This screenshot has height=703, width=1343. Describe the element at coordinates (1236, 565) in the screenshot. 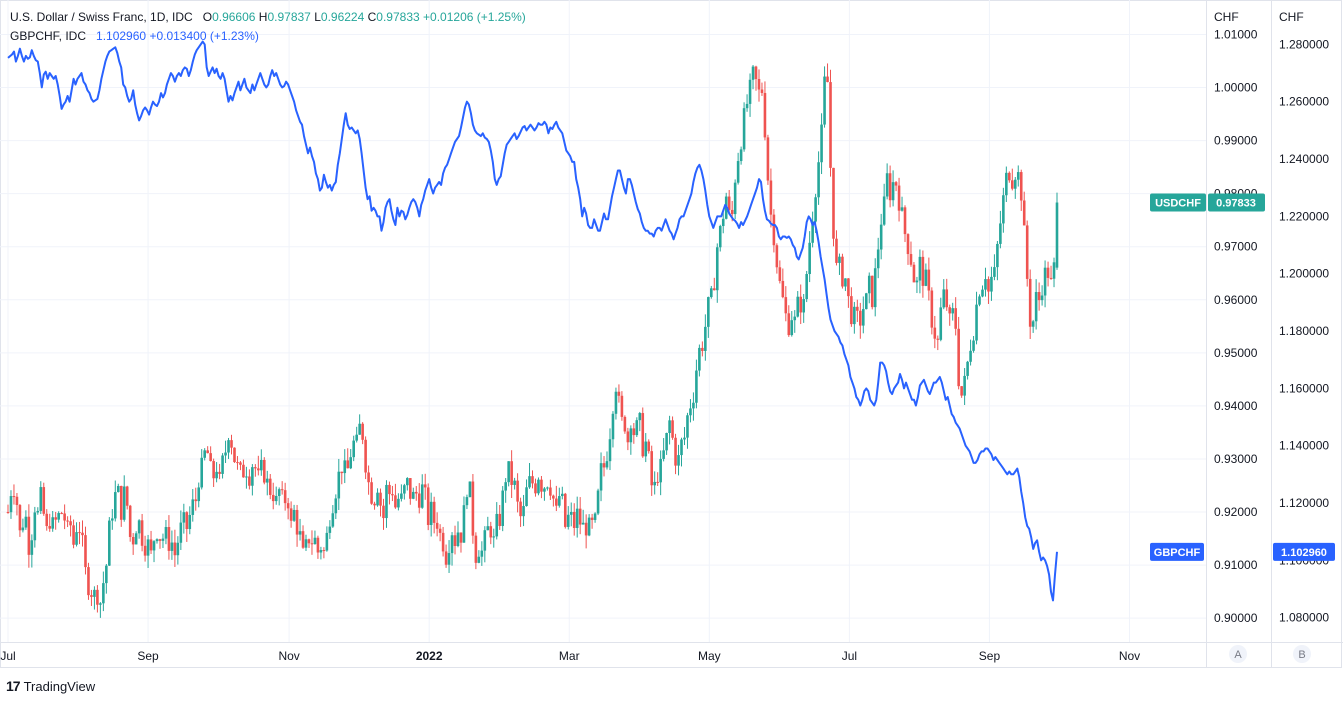

I see `axis-a-tick-label: 0.91000` at that location.